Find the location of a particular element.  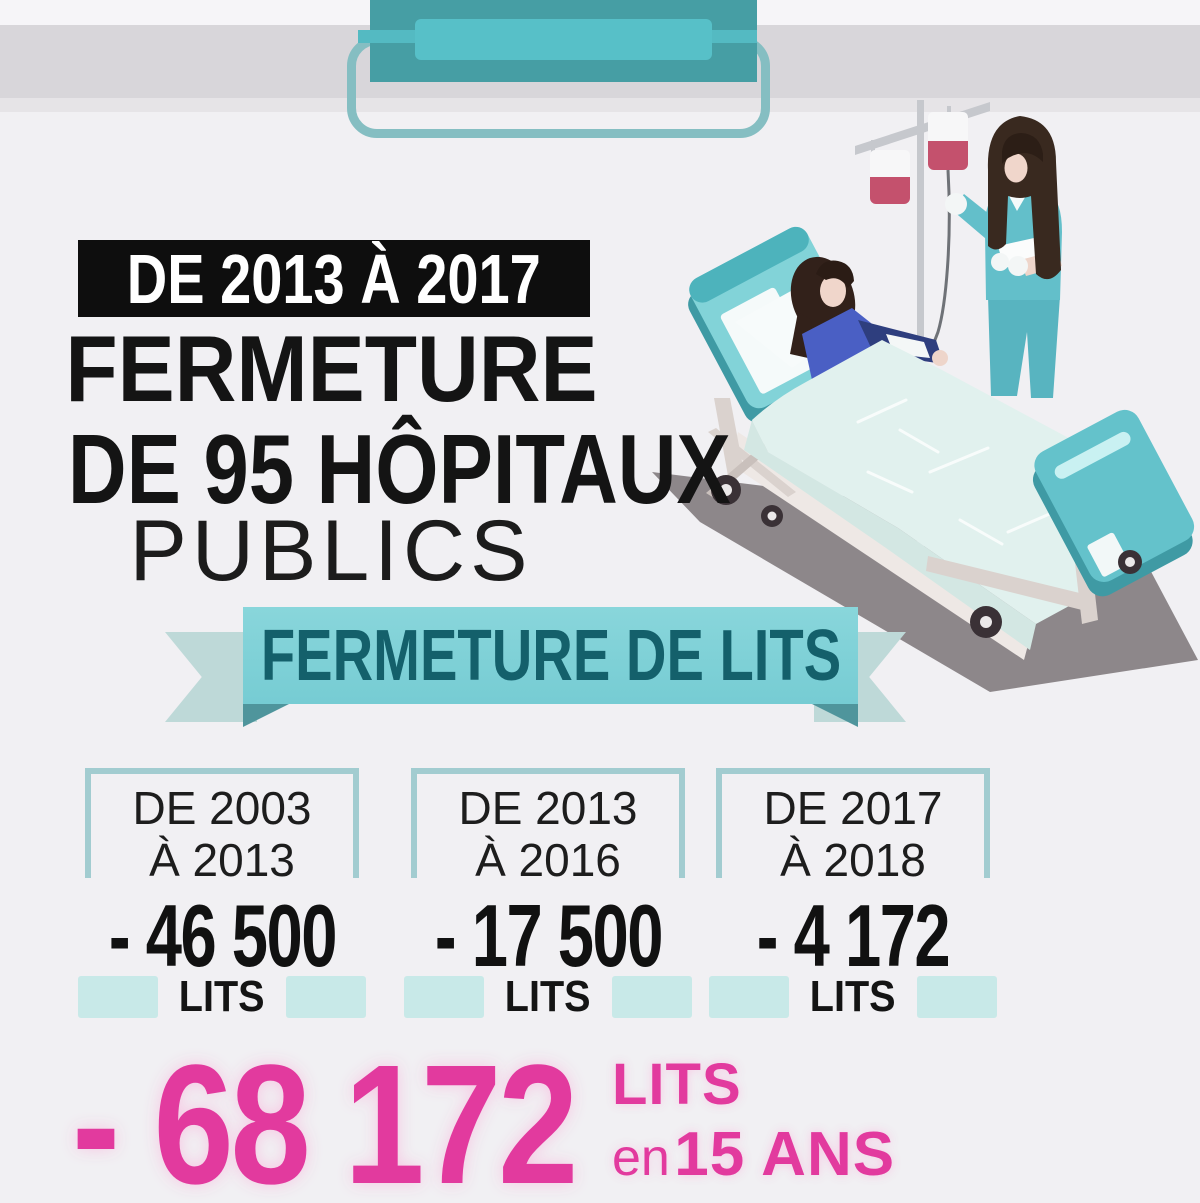

nurse-figure is located at coordinates (1003, 257).